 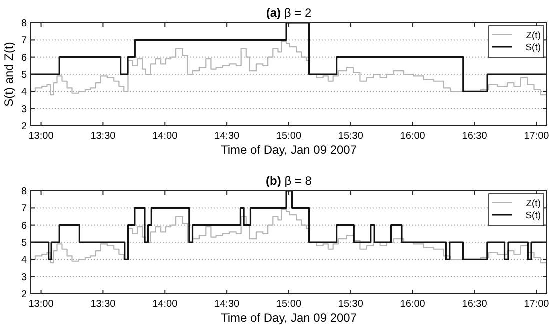 What do you see at coordinates (289, 13) in the screenshot?
I see `chart-title: (a) β = 2` at bounding box center [289, 13].